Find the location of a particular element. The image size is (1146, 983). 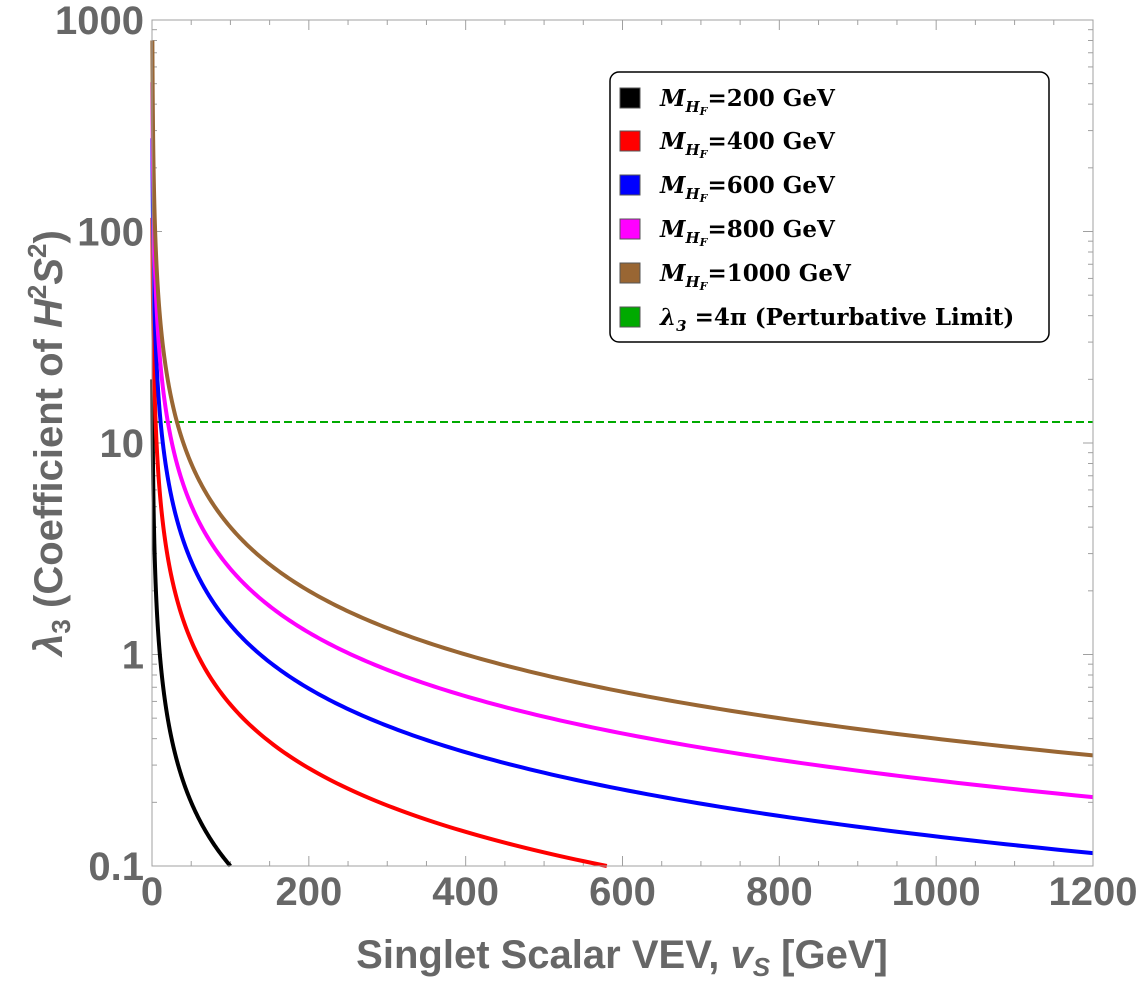

legend-label-800: MHF=800 GeV is located at coordinates (747, 232).